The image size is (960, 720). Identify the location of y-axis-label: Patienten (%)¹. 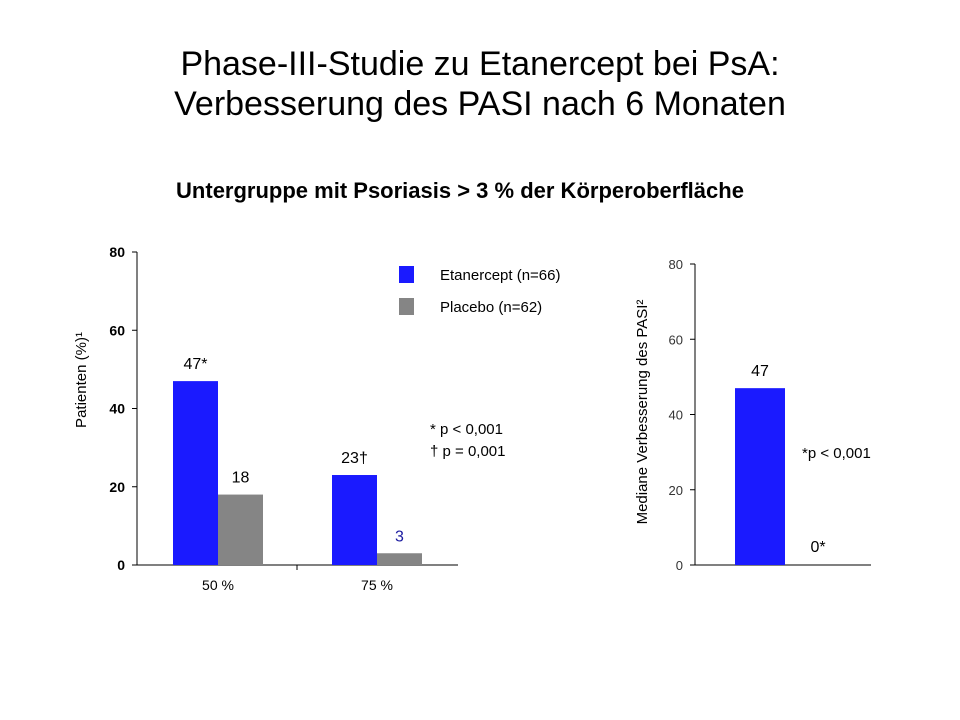
(81, 380).